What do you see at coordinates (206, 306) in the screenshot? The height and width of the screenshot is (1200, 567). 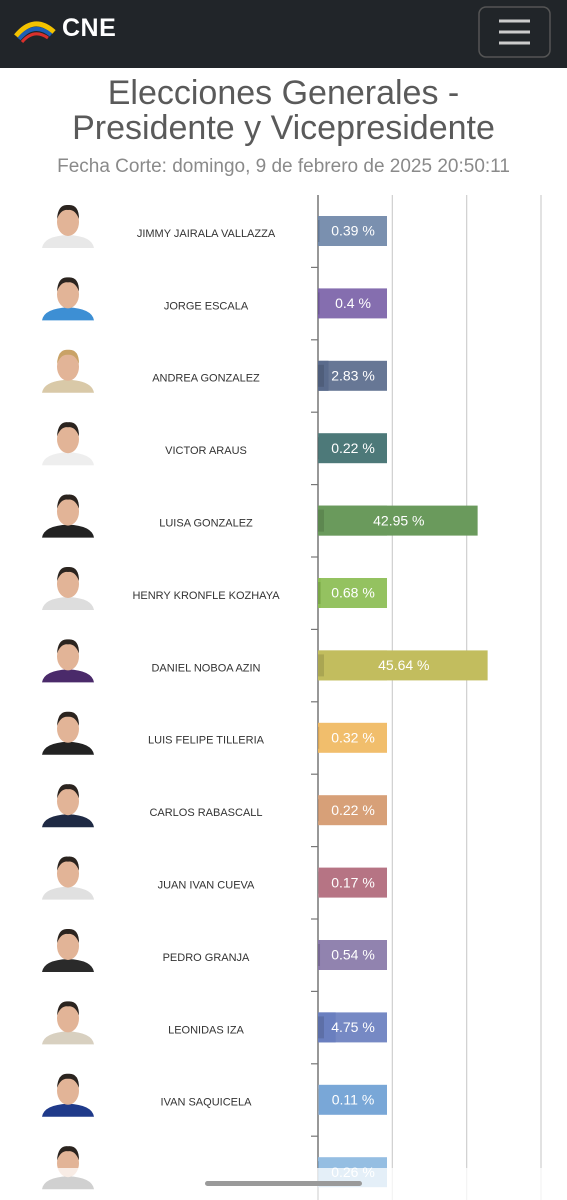 I see `candidate-name: JORGE ESCALA` at bounding box center [206, 306].